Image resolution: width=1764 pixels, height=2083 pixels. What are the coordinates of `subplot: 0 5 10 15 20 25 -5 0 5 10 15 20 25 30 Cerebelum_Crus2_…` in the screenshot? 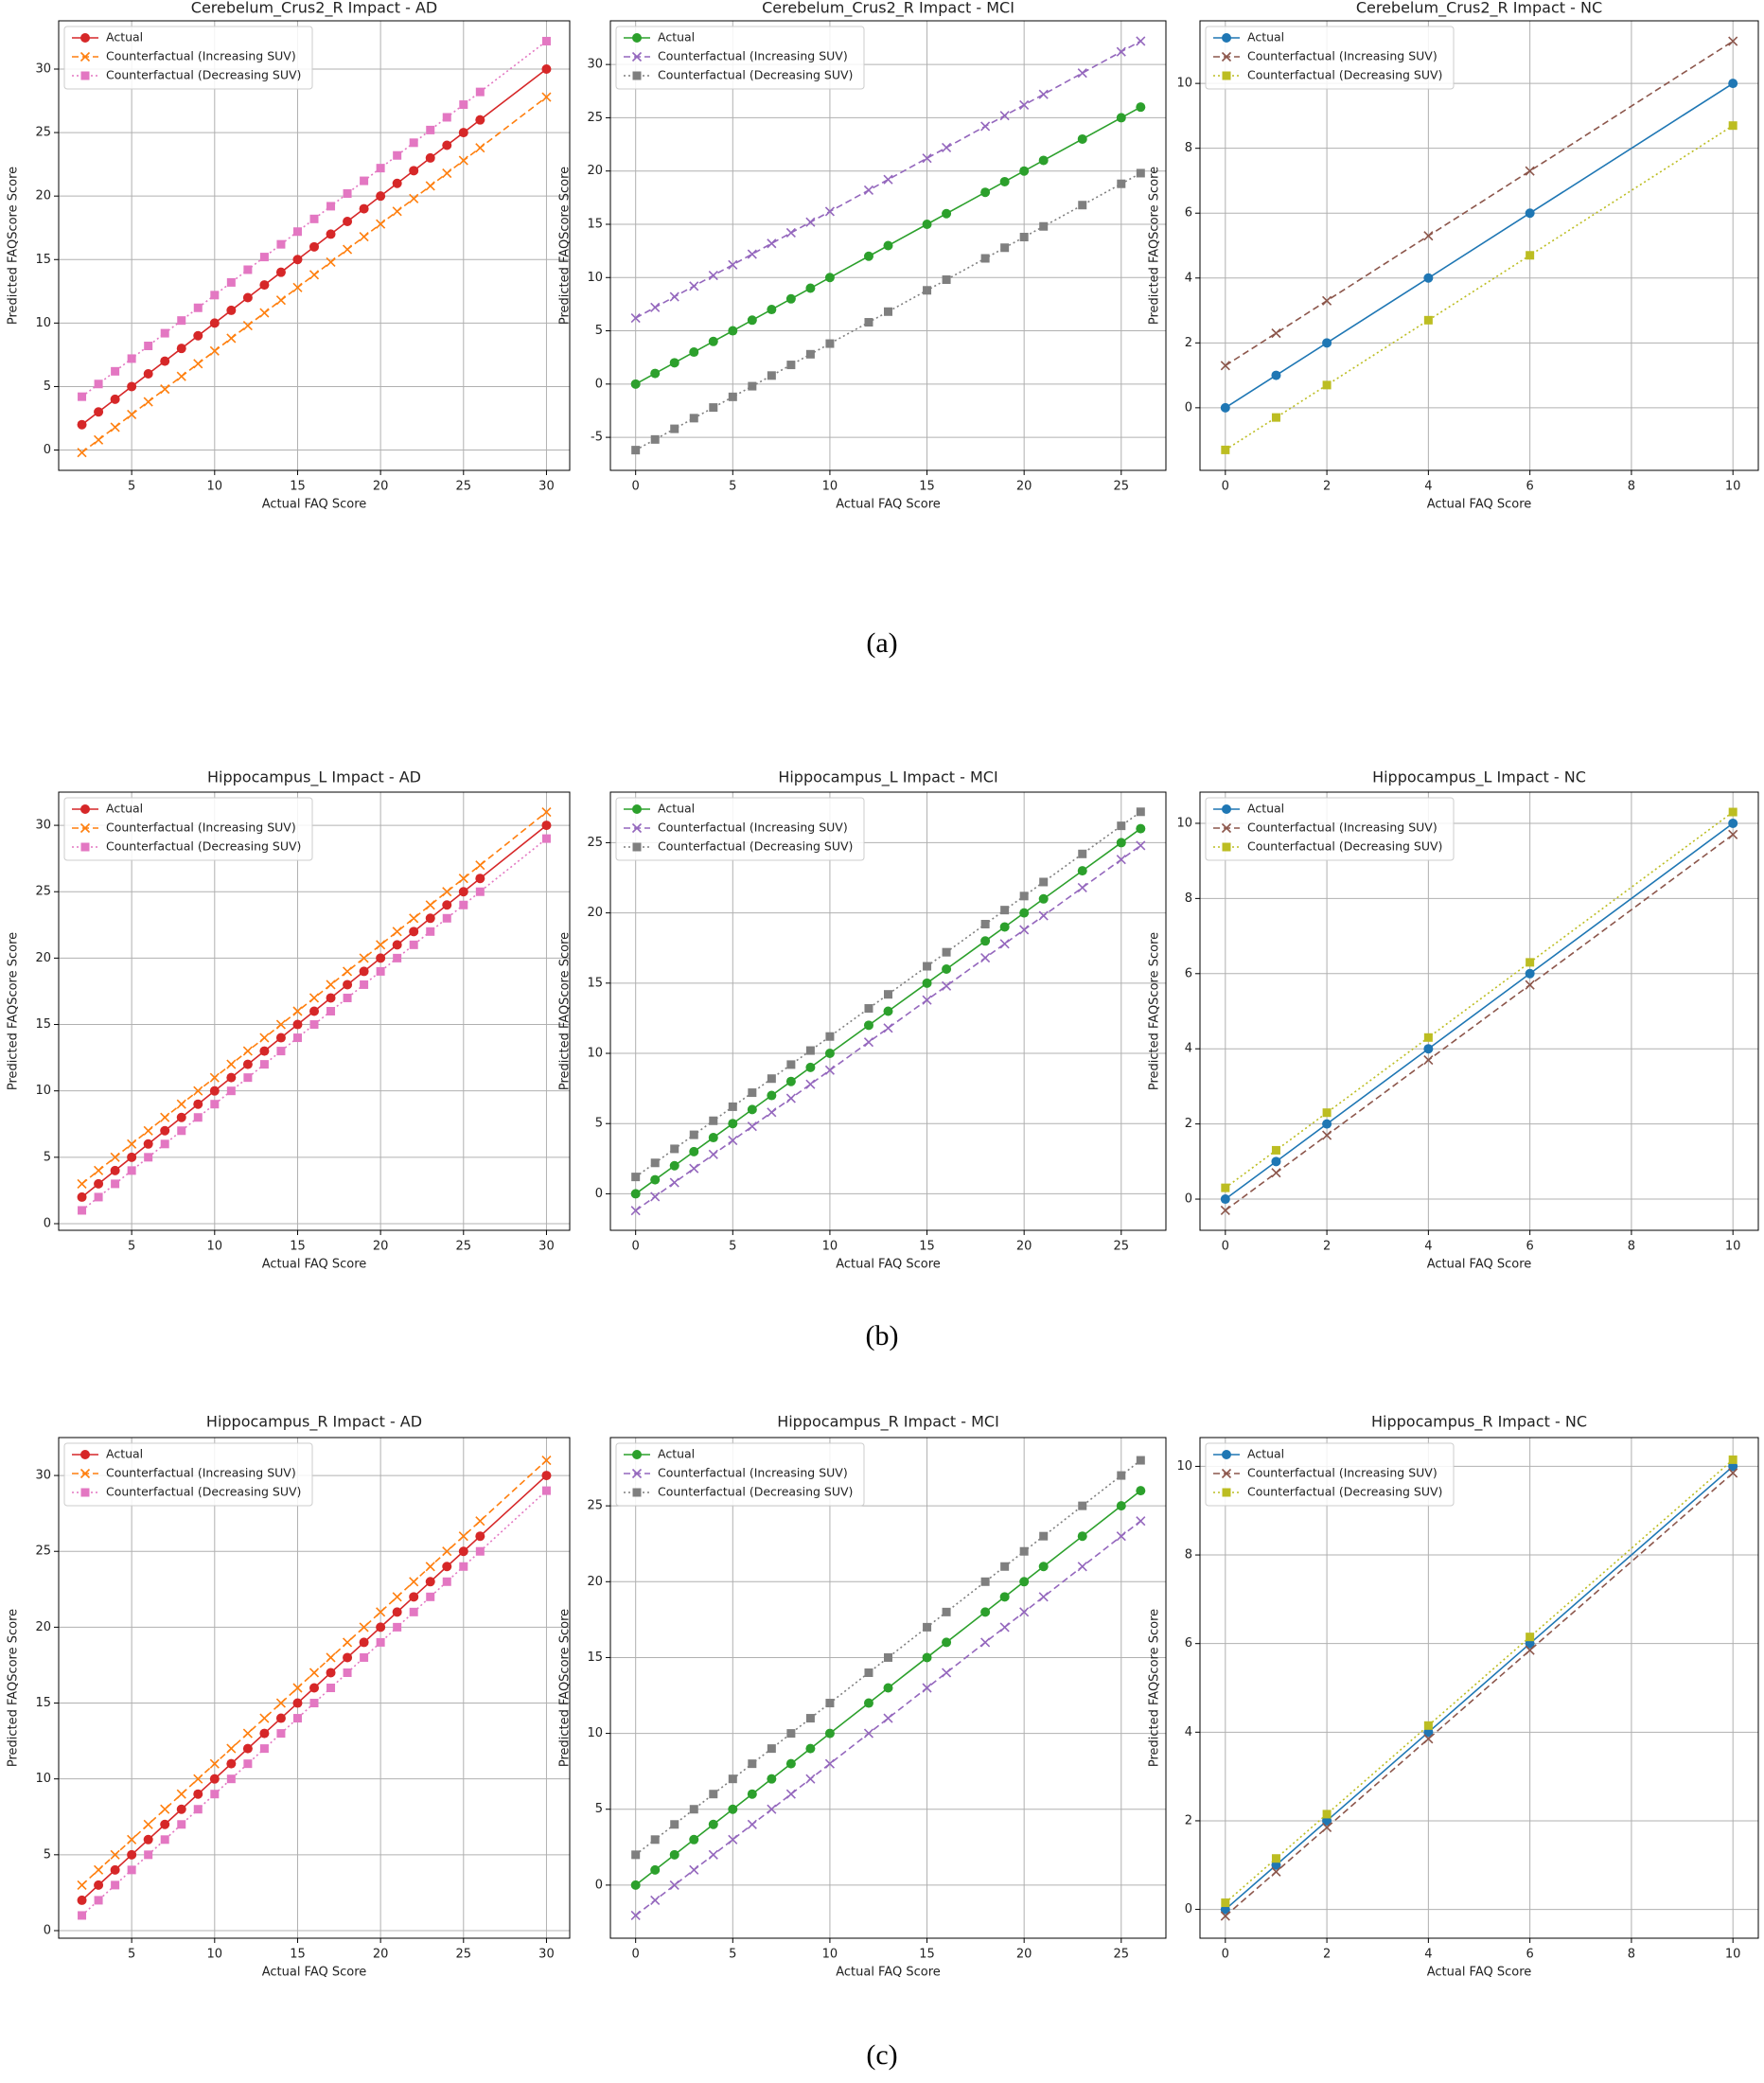 It's located at (862, 256).